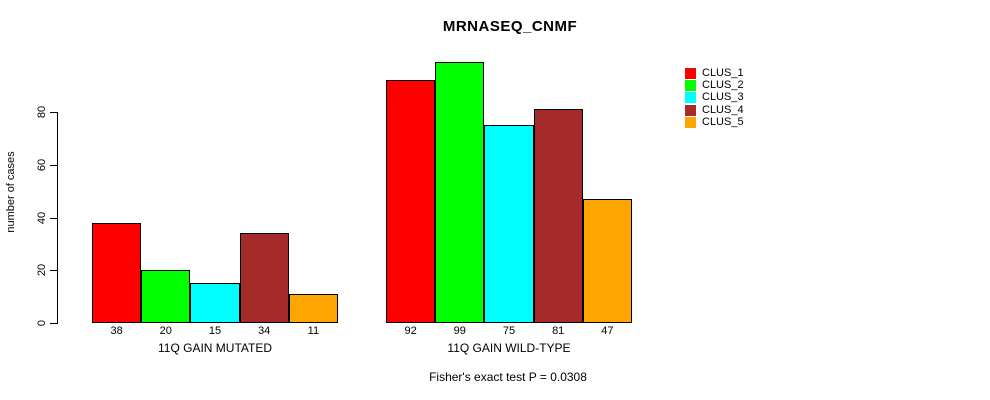  I want to click on group-label: 11Q GAIN MUTATED, so click(215, 348).